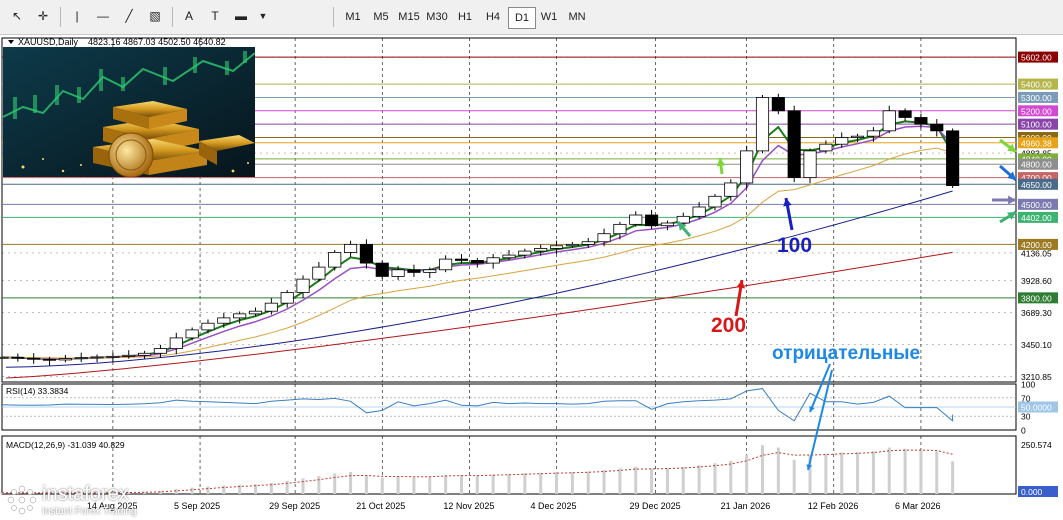  Describe the element at coordinates (1032, 492) in the screenshot. I see `macd-tick-label: 0.000` at that location.